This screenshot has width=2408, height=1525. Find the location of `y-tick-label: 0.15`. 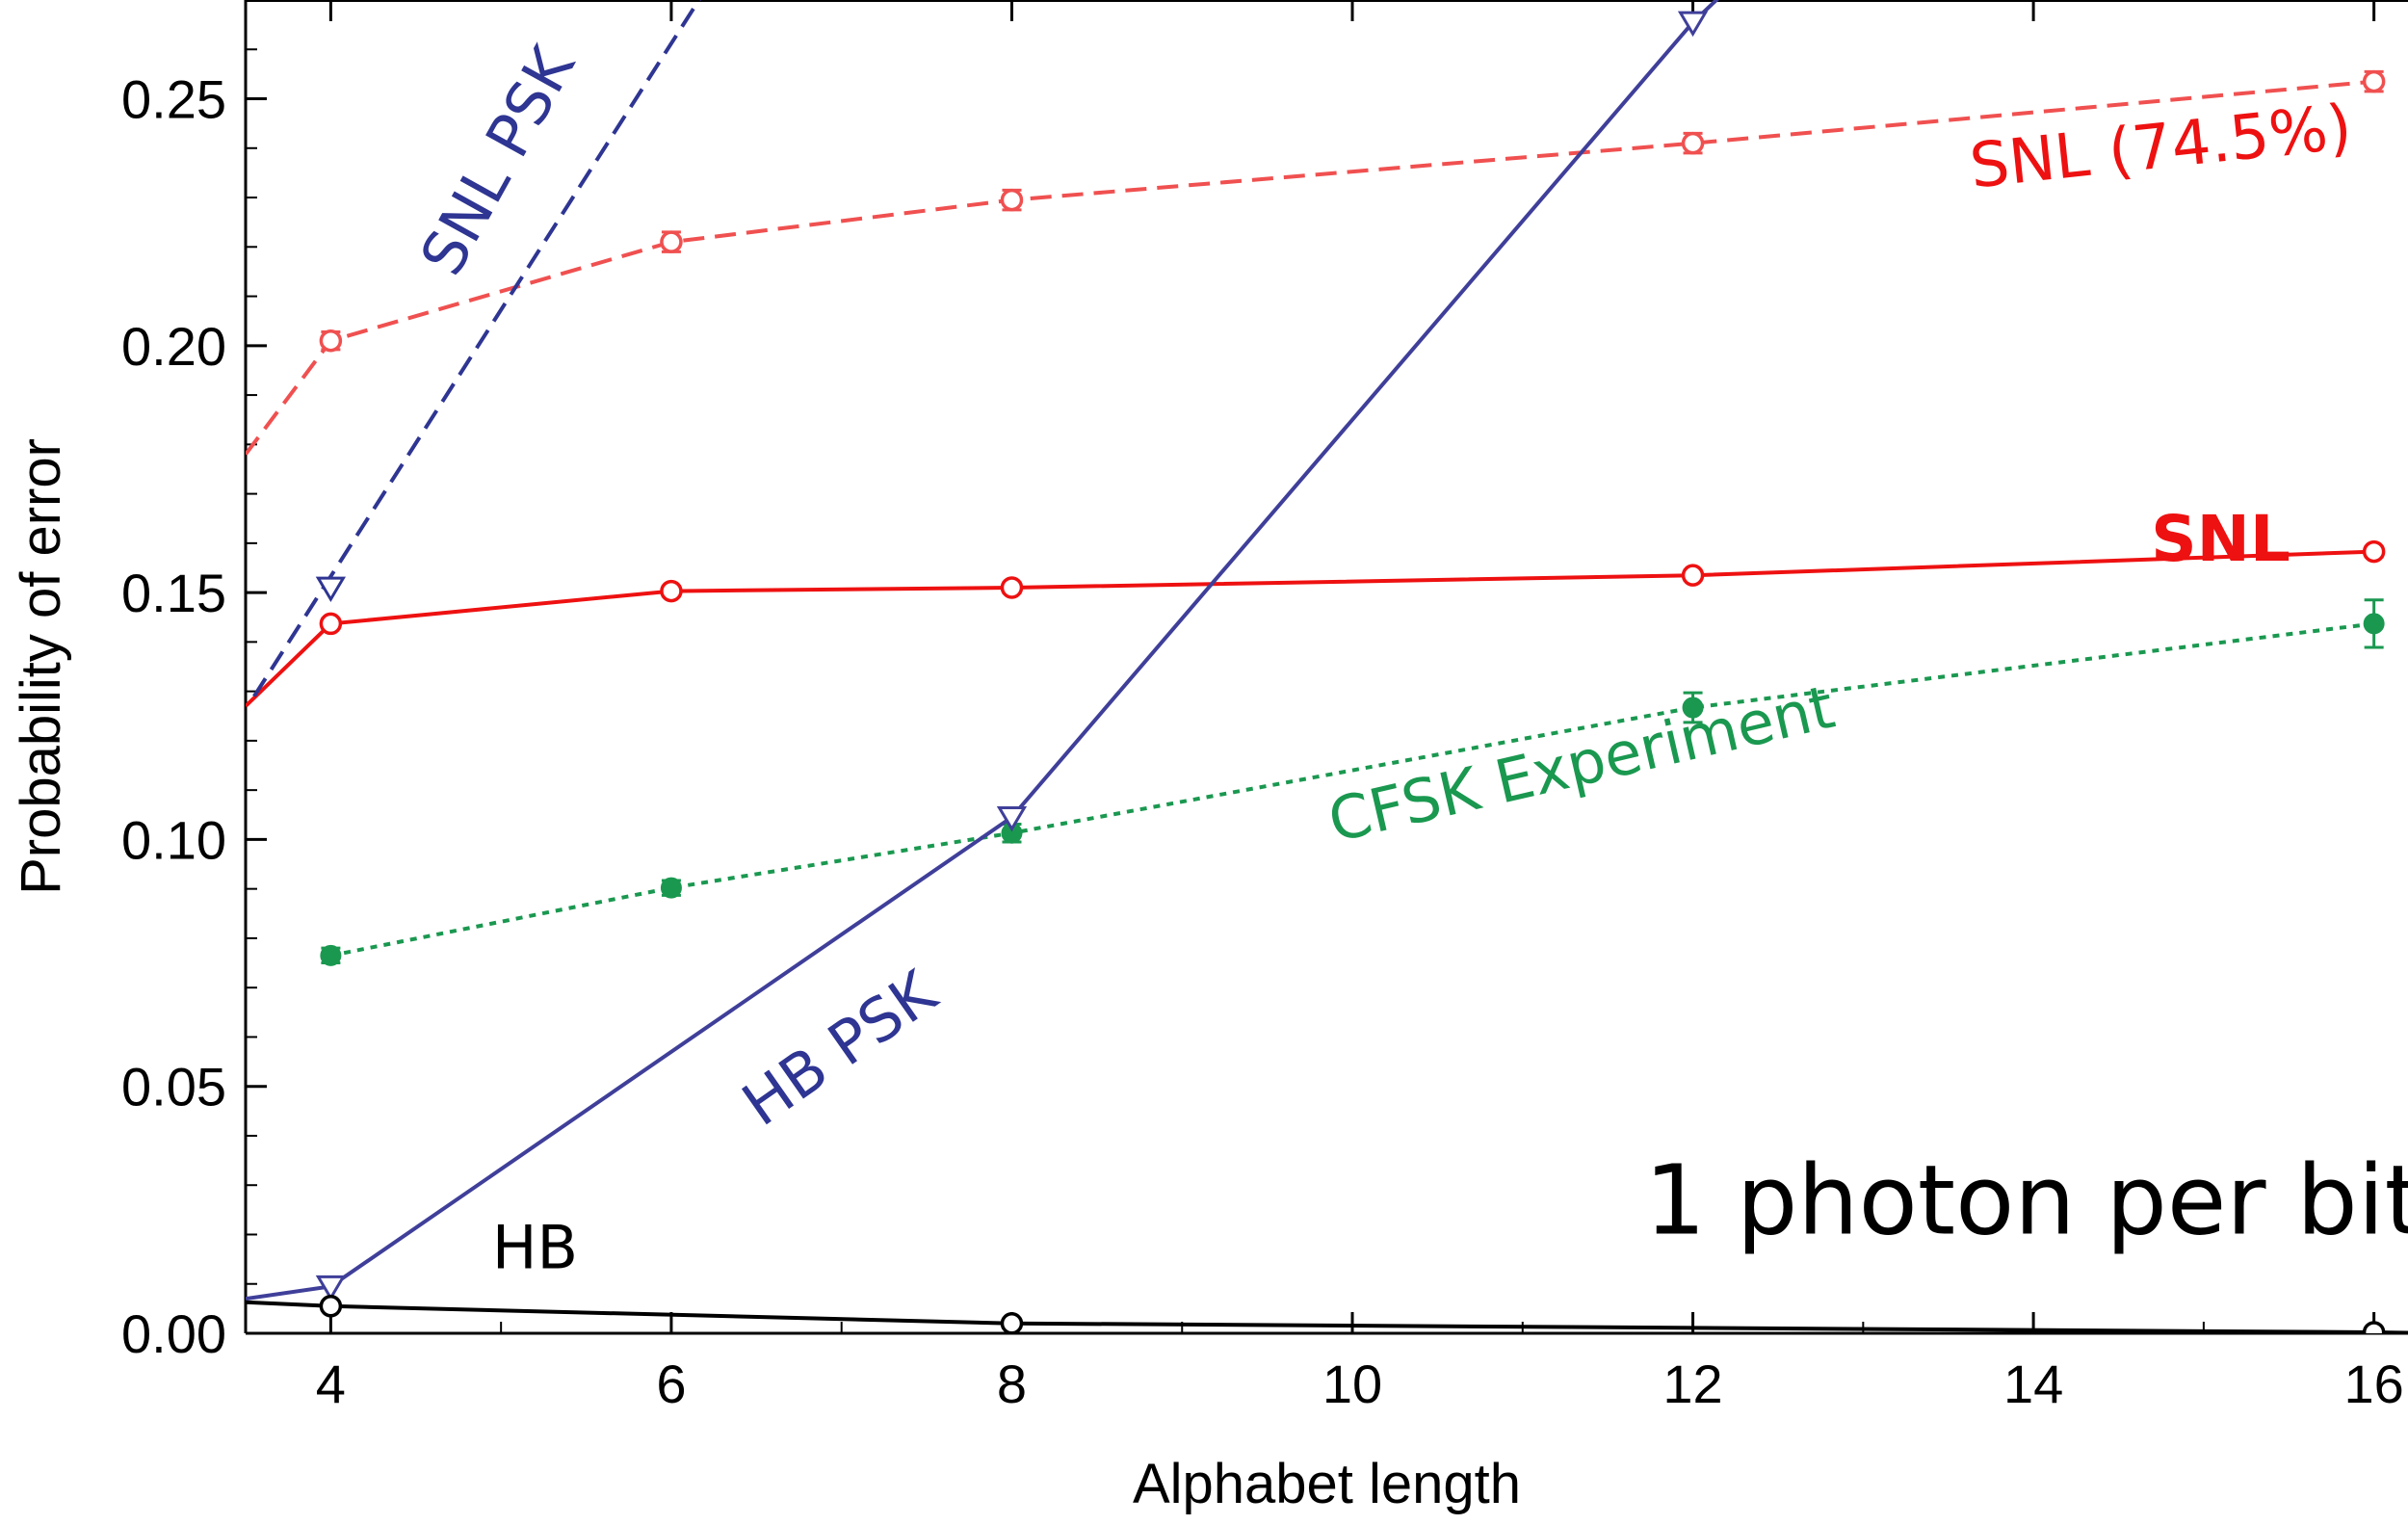

y-tick-label: 0.15 is located at coordinates (173, 593).